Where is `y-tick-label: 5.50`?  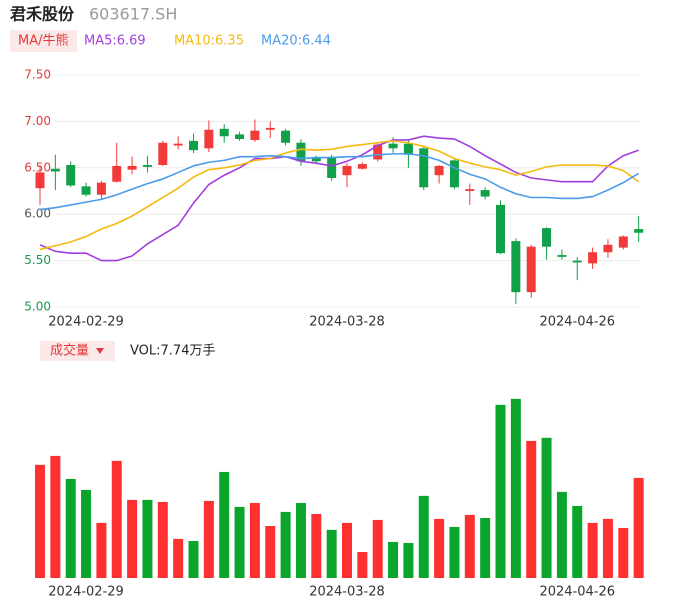
y-tick-label: 5.50 is located at coordinates (37, 260).